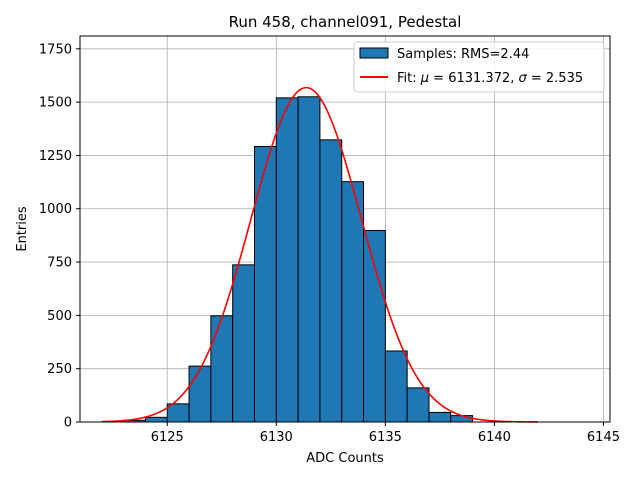 The height and width of the screenshot is (480, 640). Describe the element at coordinates (59, 263) in the screenshot. I see `y-tick-label-750: 750` at that location.